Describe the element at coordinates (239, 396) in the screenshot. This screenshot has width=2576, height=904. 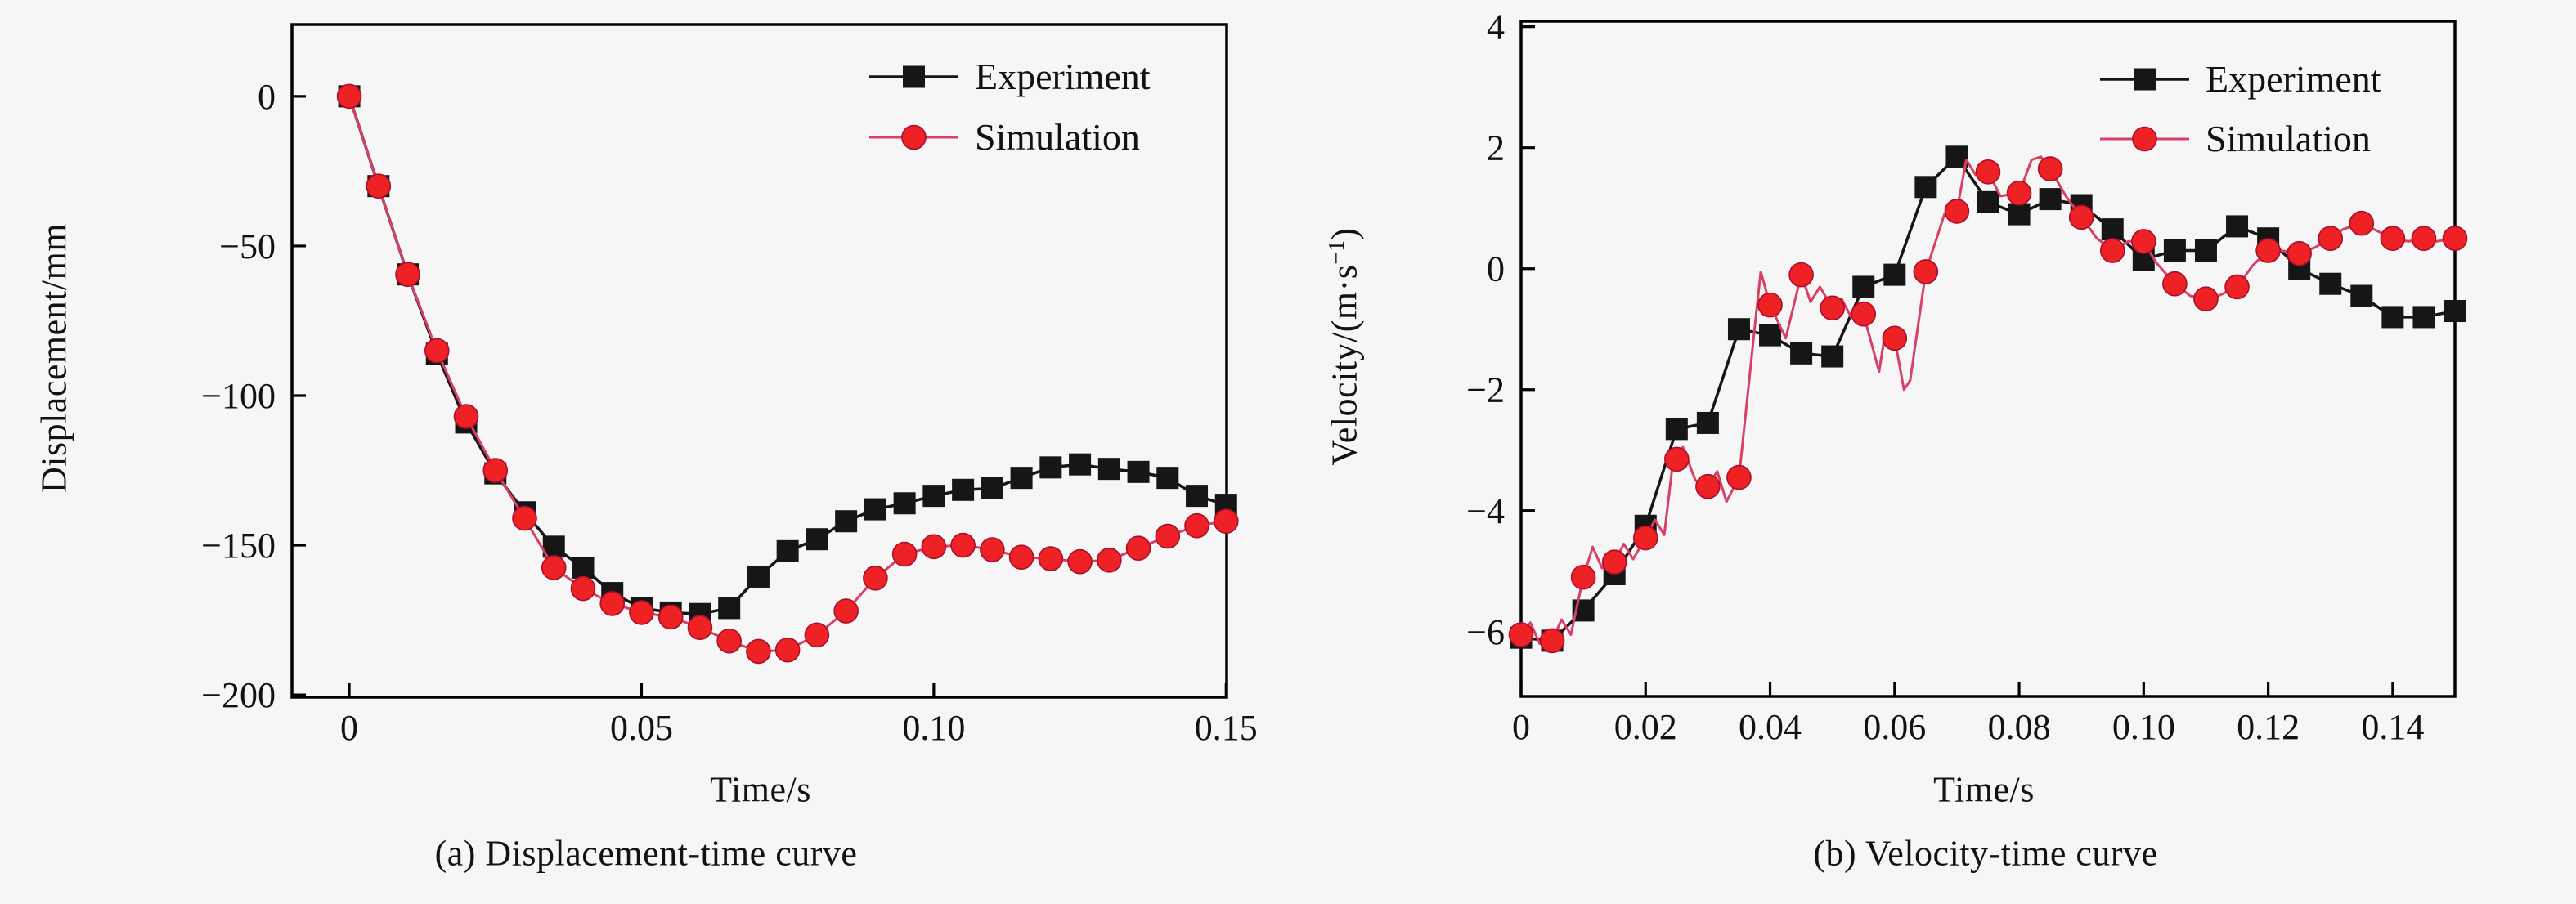
I see `y-tick-label: −100` at that location.